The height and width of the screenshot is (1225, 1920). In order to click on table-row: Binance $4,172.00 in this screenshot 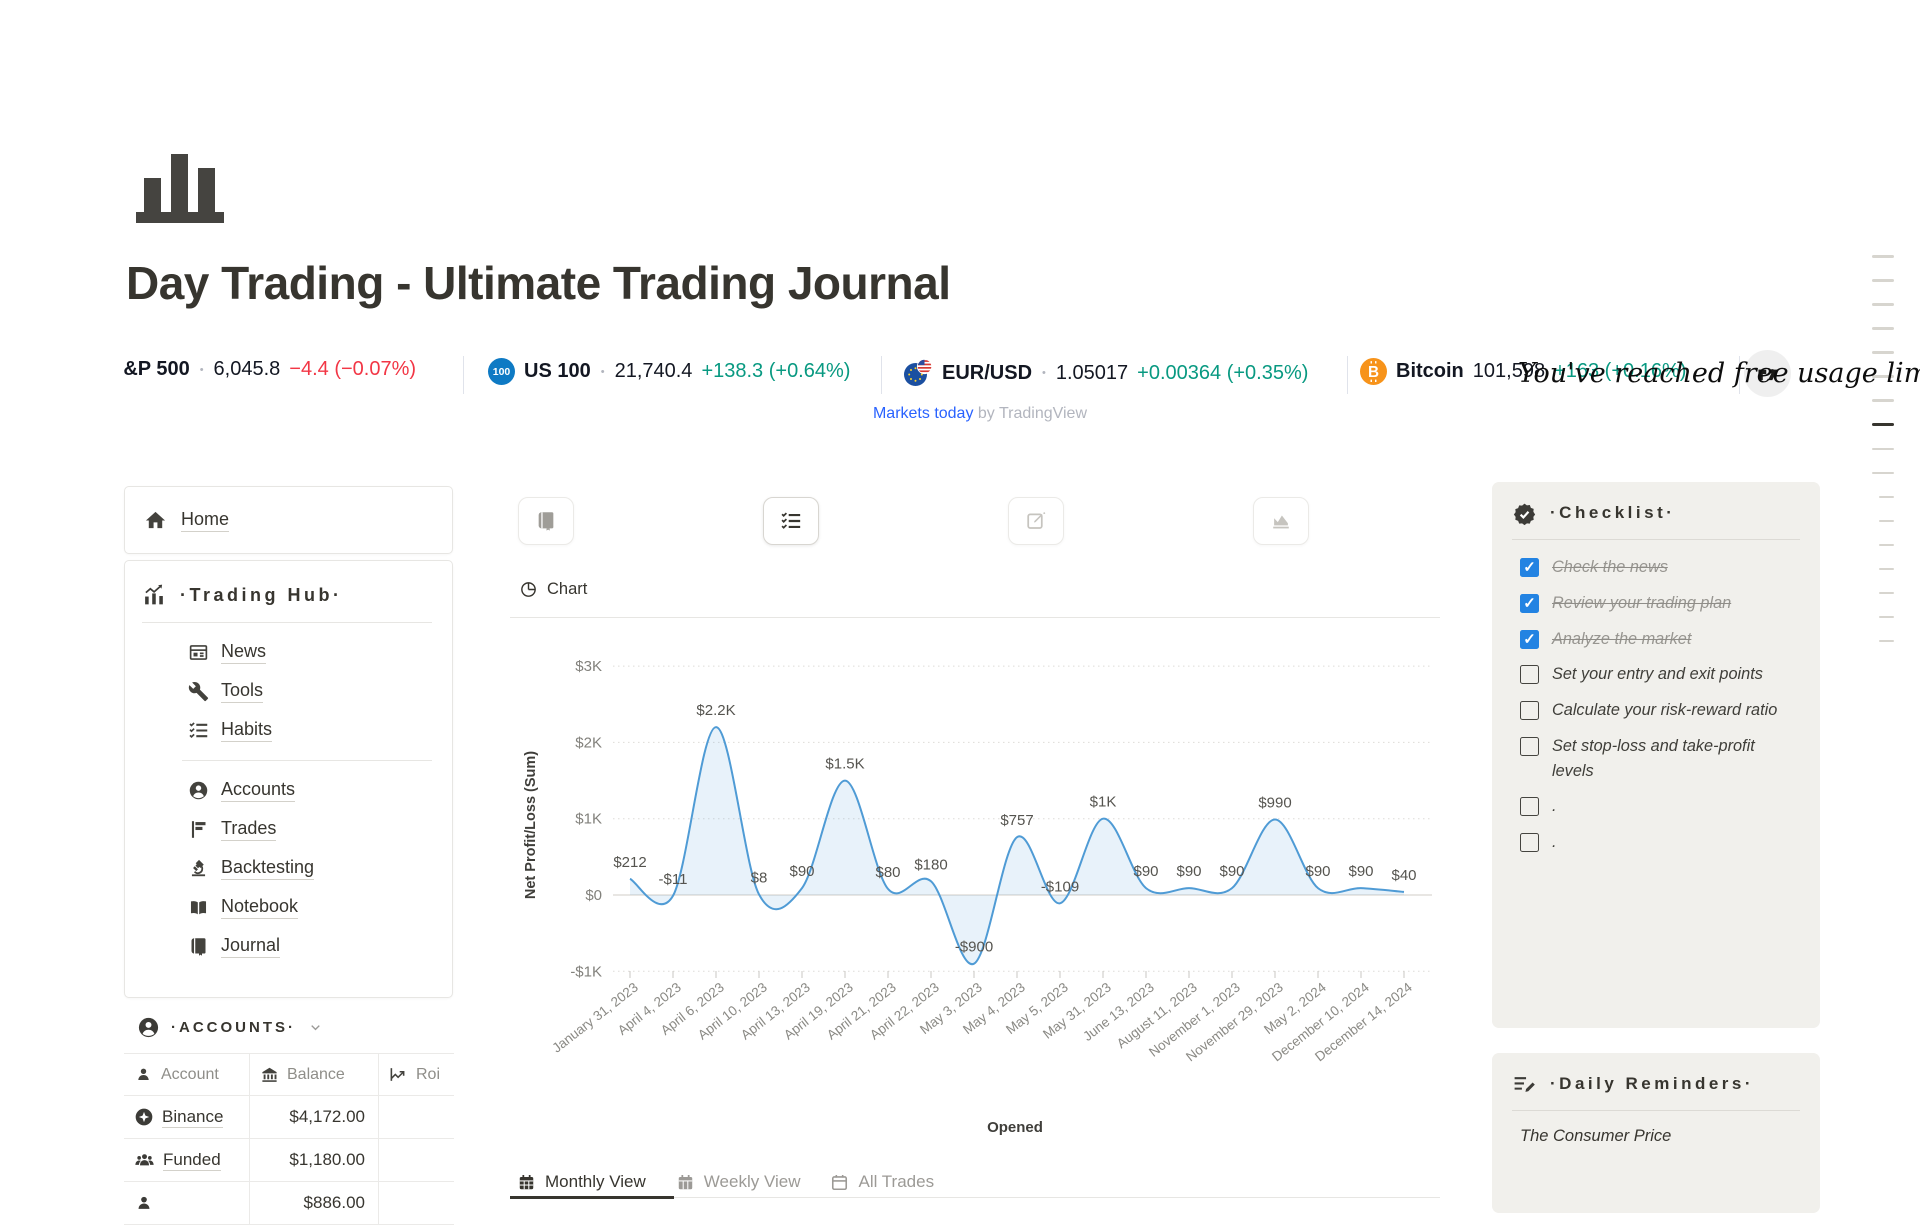, I will do `click(289, 1117)`.